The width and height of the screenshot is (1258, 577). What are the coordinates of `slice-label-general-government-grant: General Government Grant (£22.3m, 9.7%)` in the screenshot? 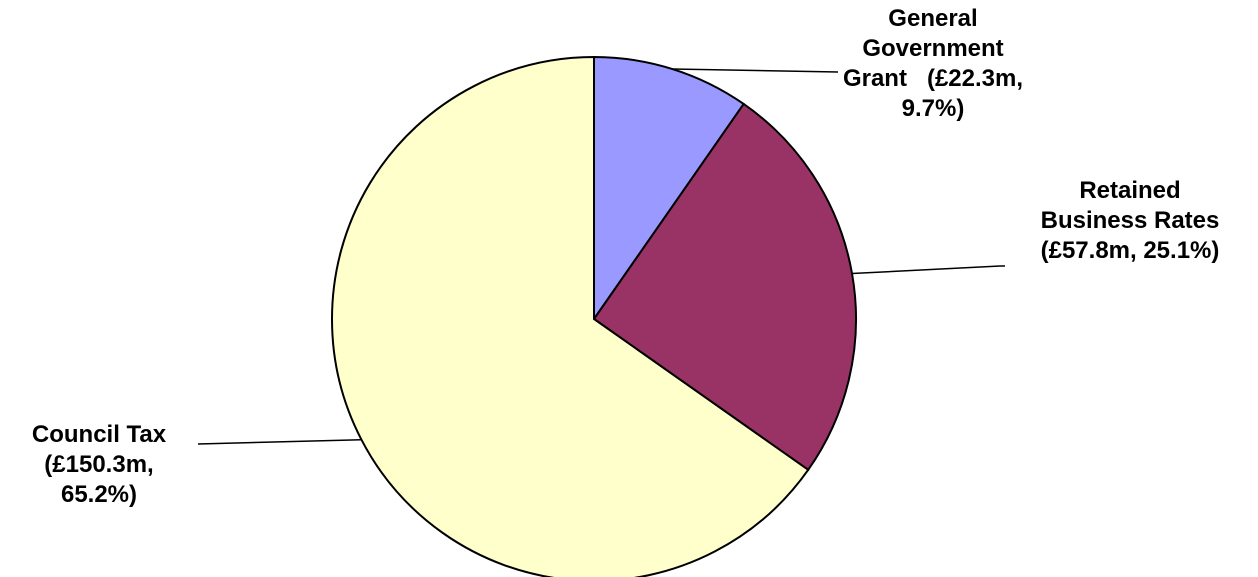 It's located at (933, 64).